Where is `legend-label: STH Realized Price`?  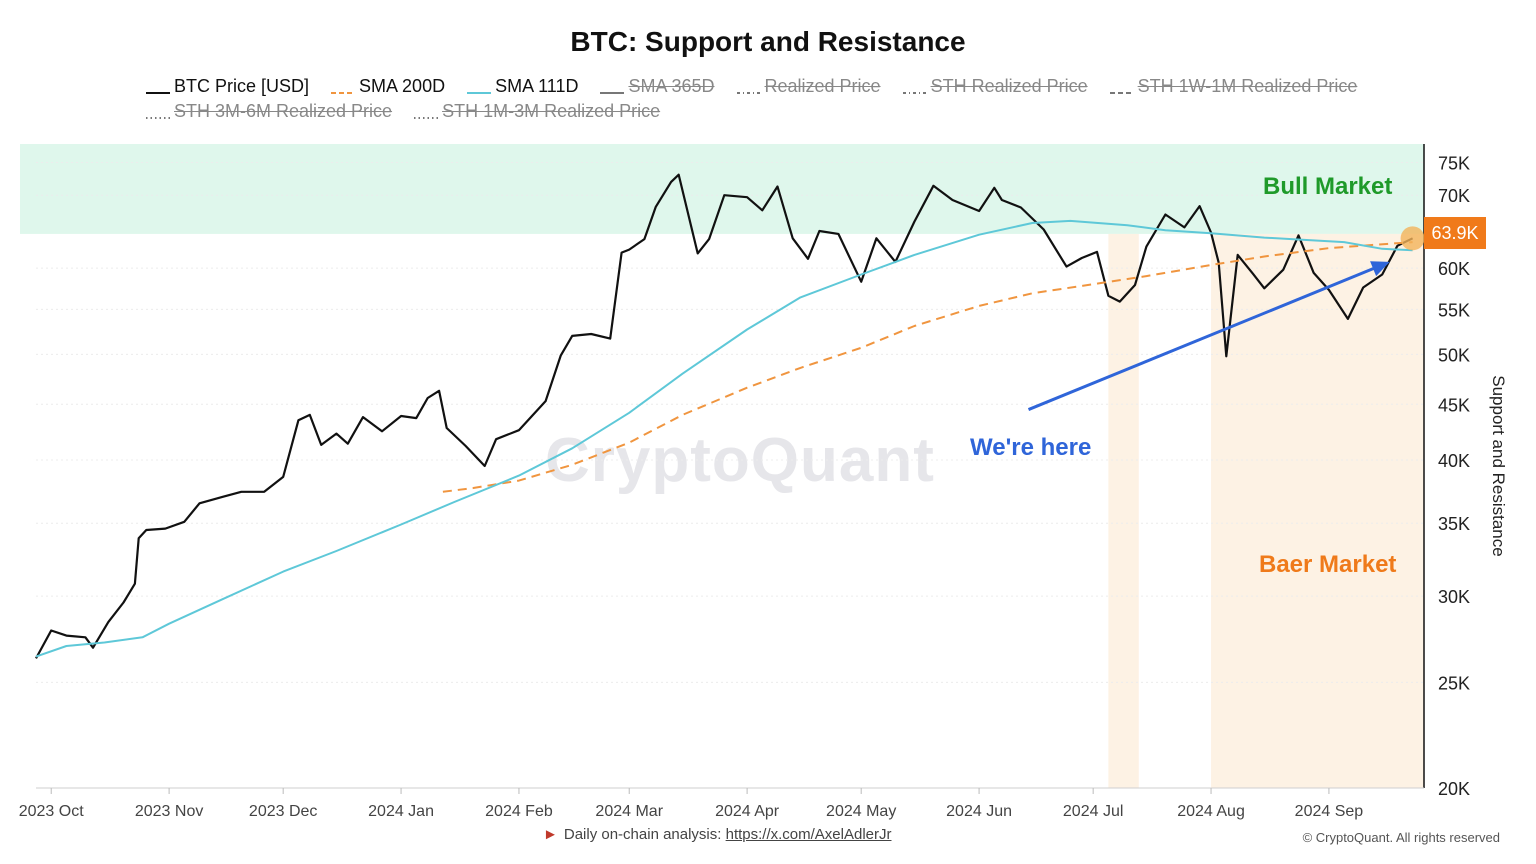 legend-label: STH Realized Price is located at coordinates (1009, 86).